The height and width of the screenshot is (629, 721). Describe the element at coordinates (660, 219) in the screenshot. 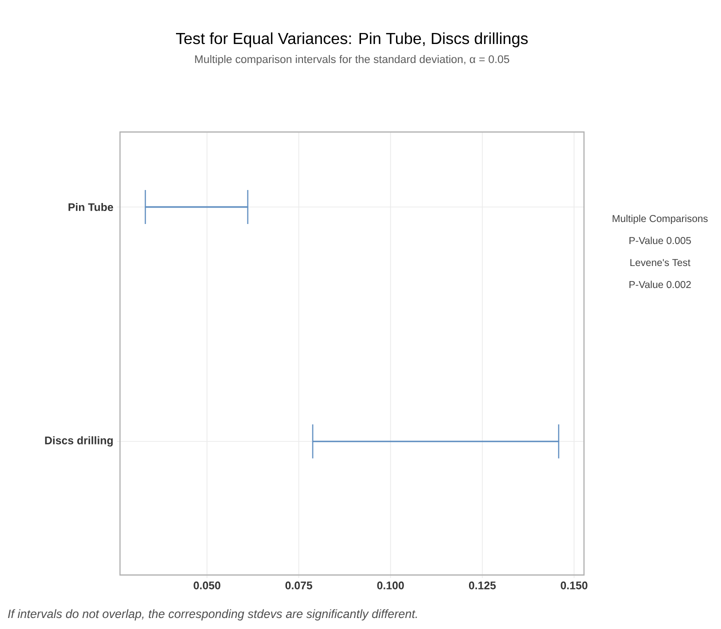

I see `text: Multiple Comparisons` at that location.